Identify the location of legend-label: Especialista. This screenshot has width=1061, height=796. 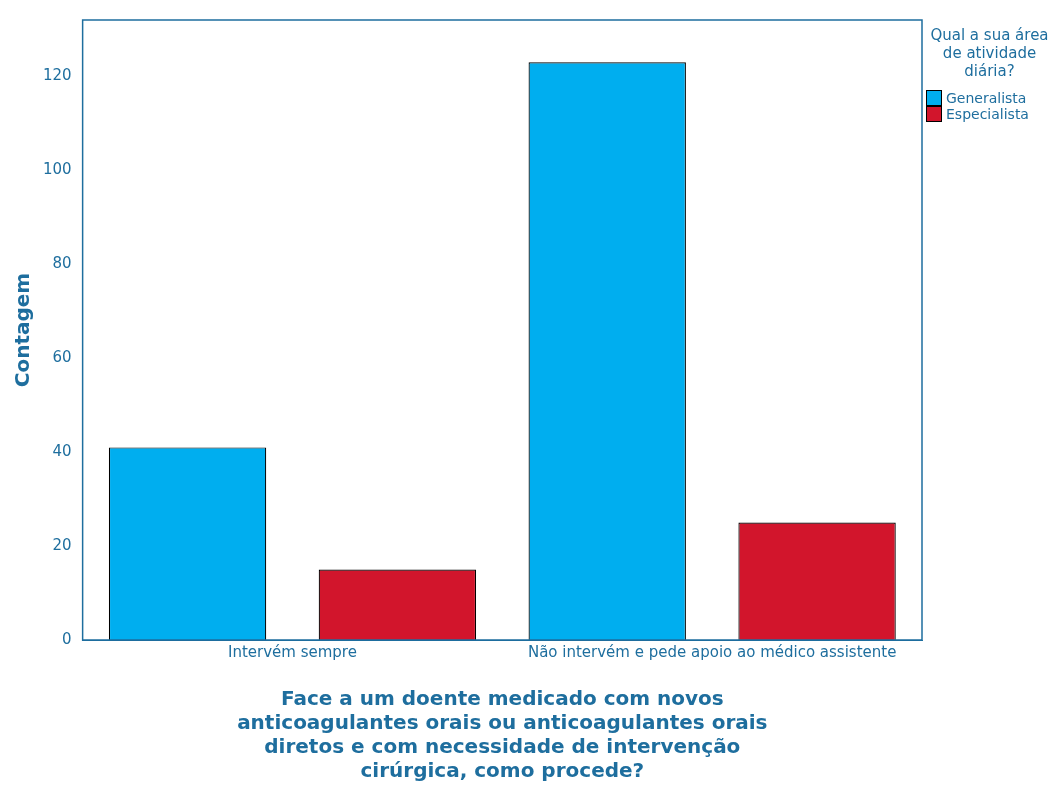
(987, 114).